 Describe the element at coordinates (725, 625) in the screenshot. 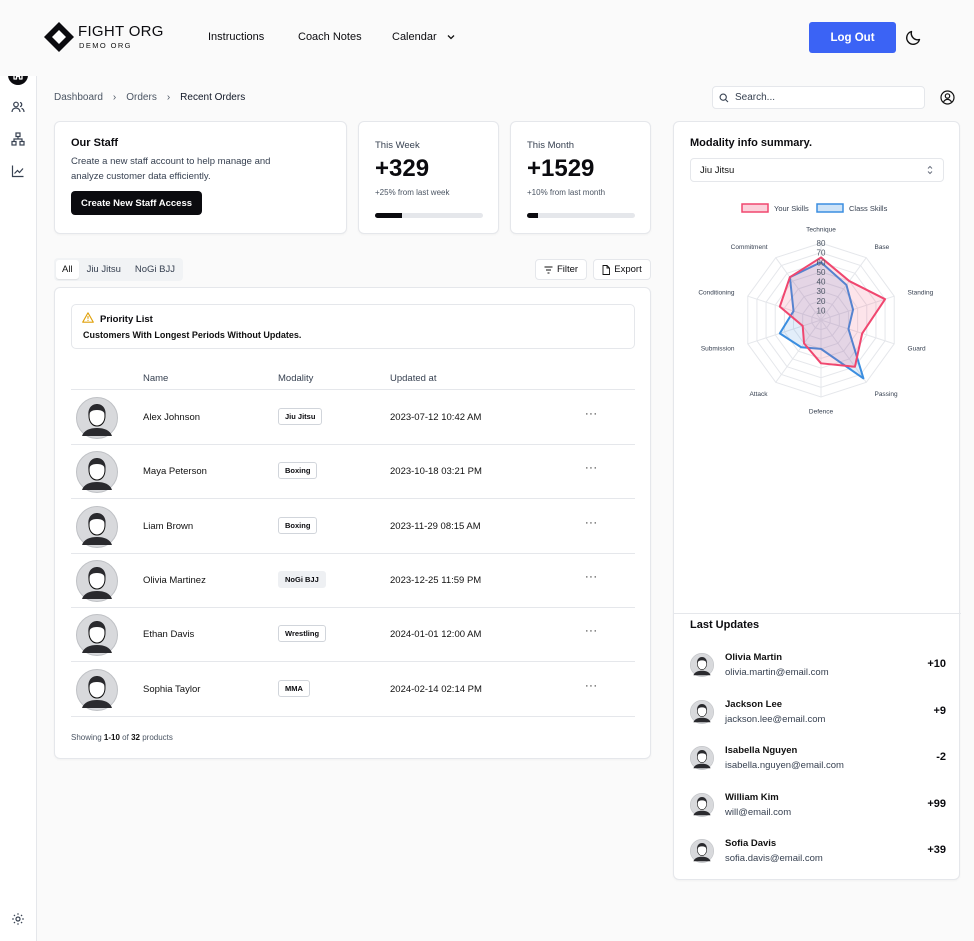

I see `last-updates-title: Last Updates` at that location.